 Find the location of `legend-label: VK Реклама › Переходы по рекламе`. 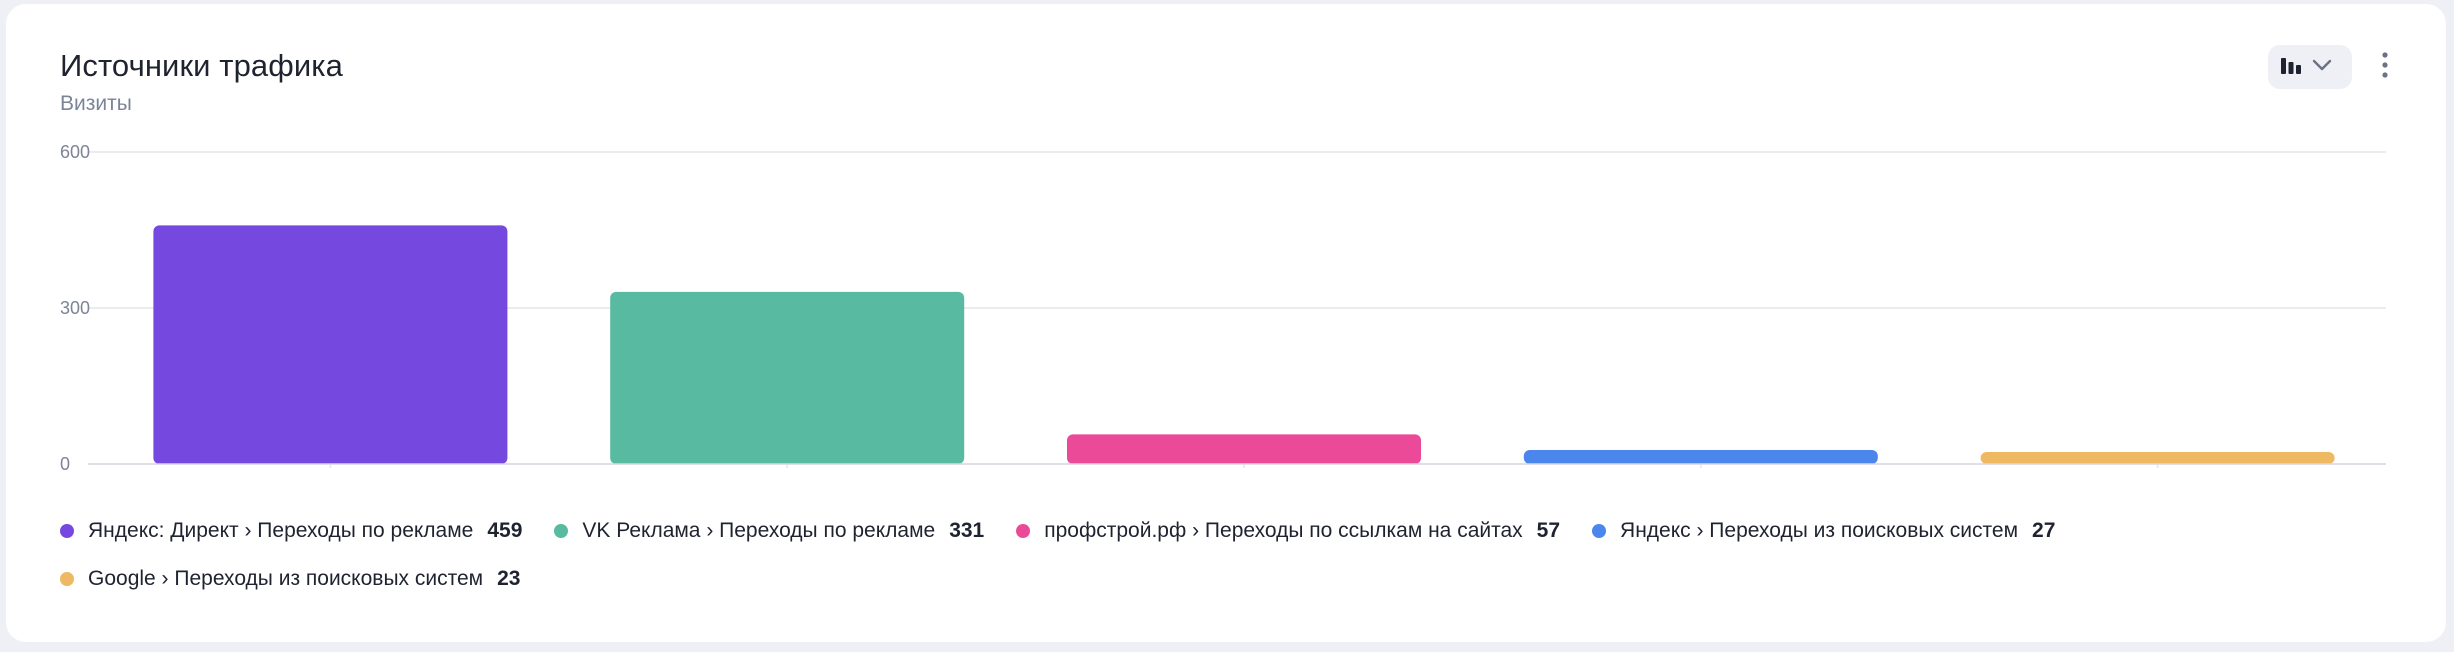

legend-label: VK Реклама › Переходы по рекламе is located at coordinates (759, 530).